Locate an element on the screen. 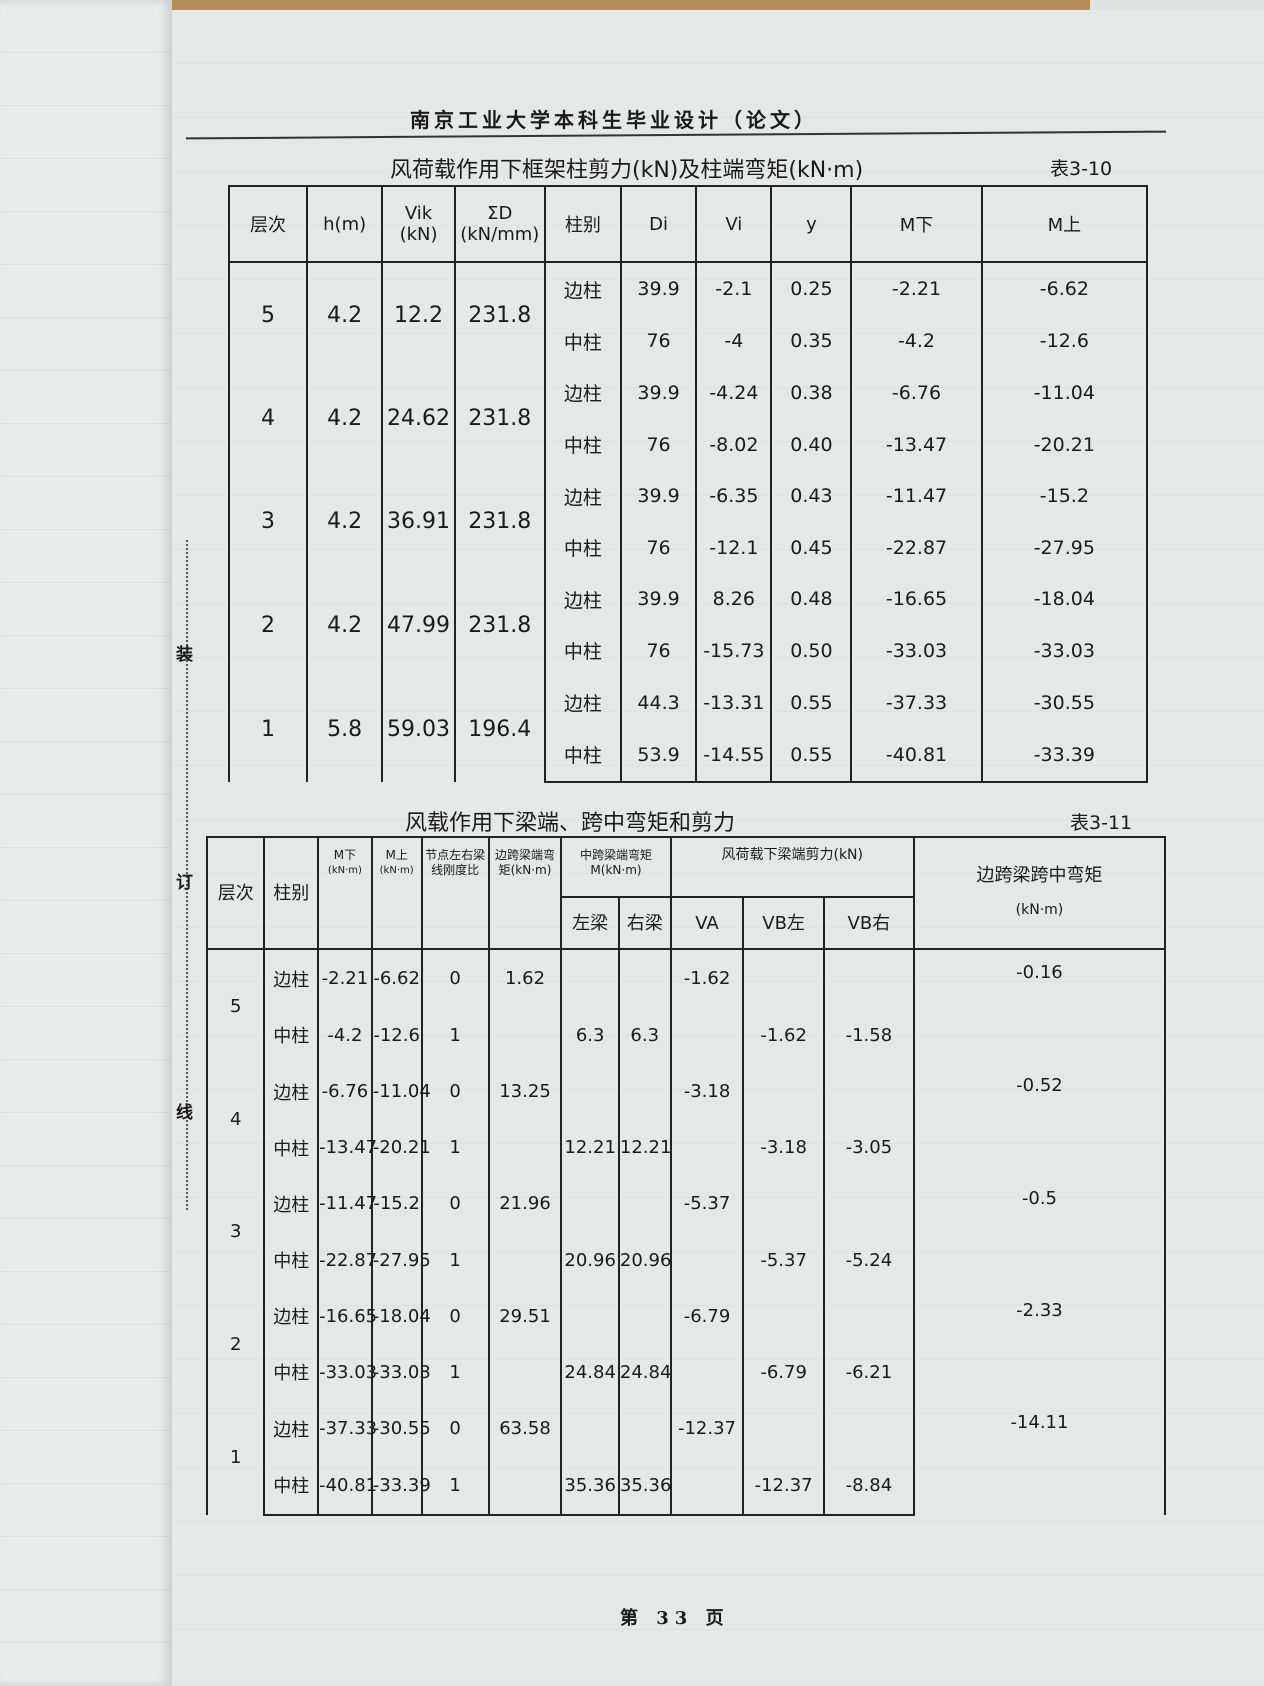  table-row: 中柱 -22.87 -27.95 1 20.96 20.96 -5.37 -5.24 is located at coordinates (686, 1260).